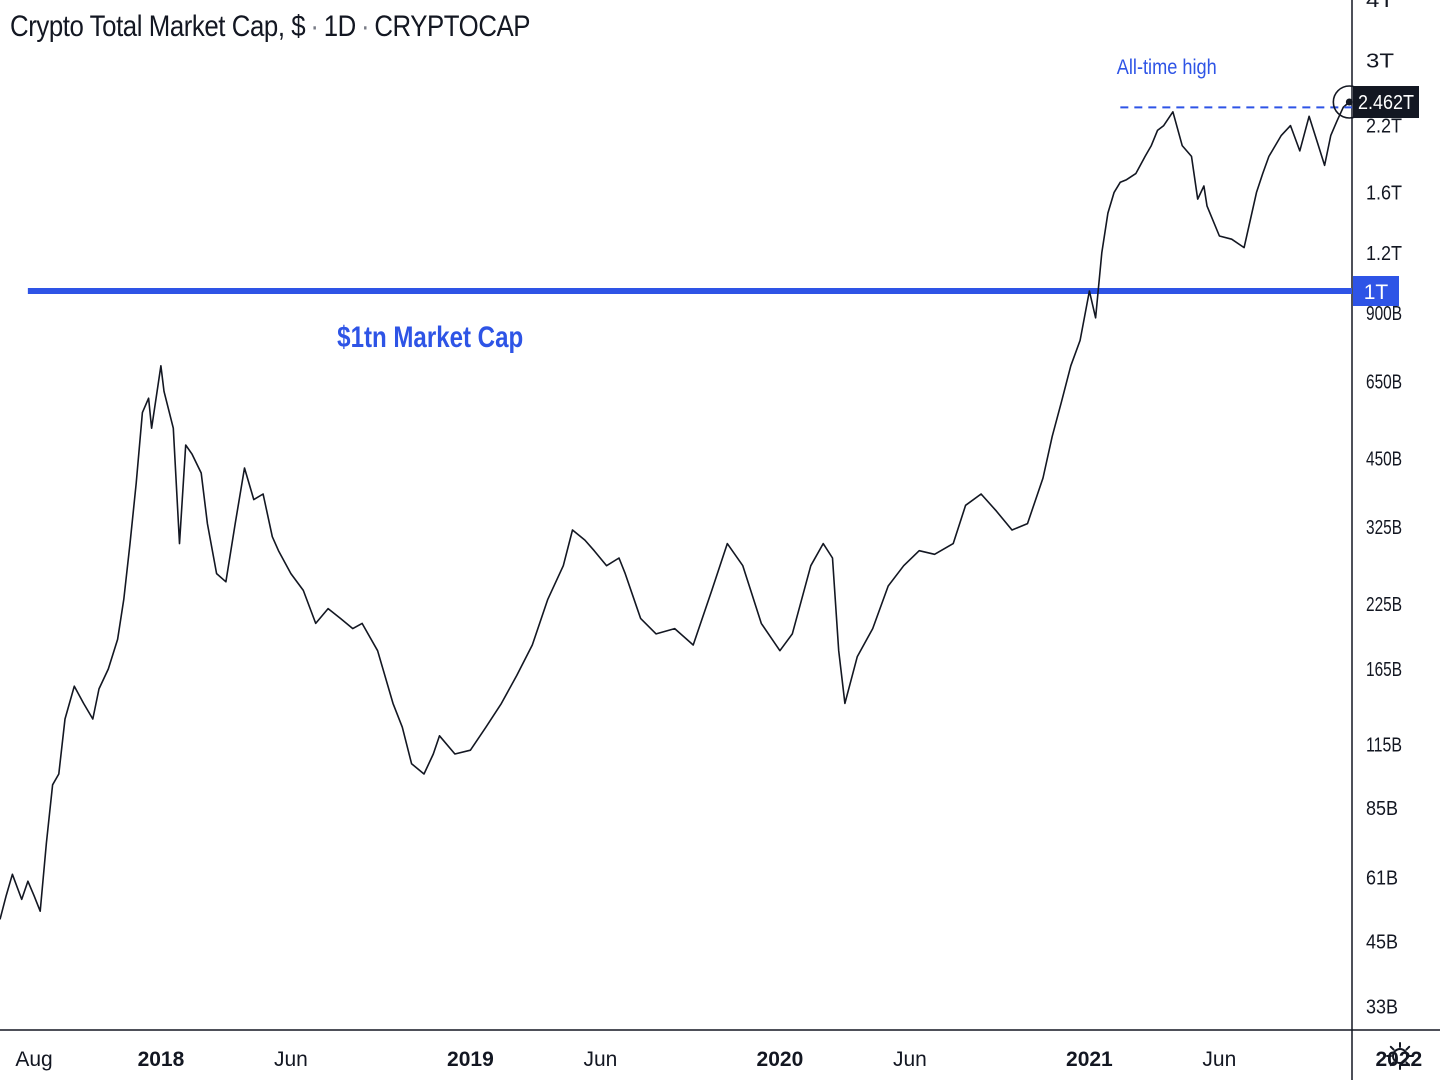 This screenshot has height=1080, width=1440. Describe the element at coordinates (452, 26) in the screenshot. I see `exchange-label: CRYPTOCAP` at that location.